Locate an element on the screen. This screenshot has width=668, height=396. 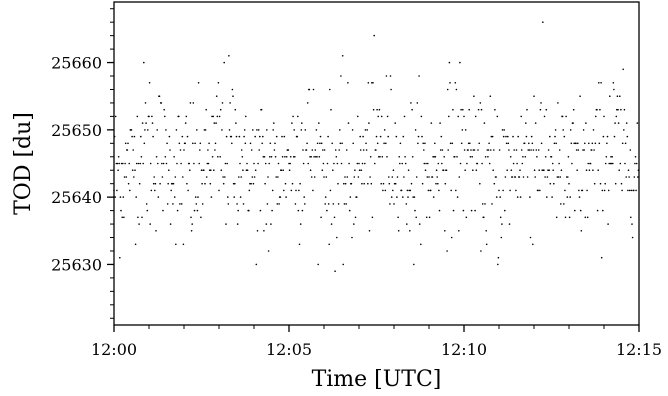
y-tick-label: 25640 is located at coordinates (76, 197).